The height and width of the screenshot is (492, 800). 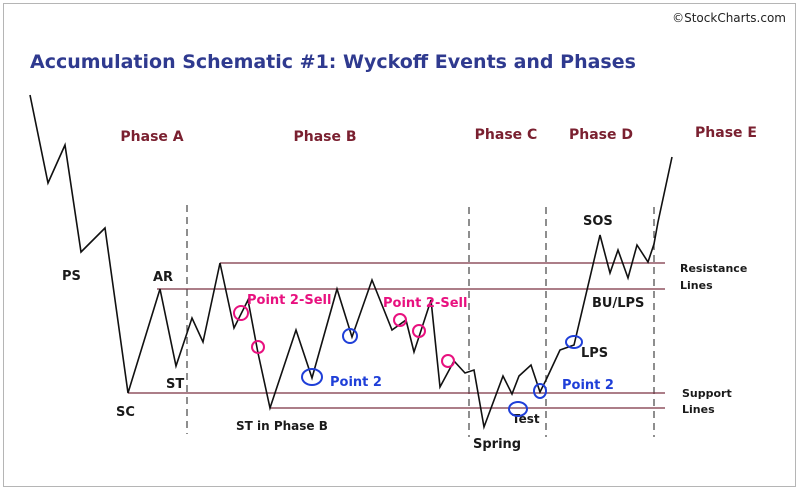 I want to click on resistance-lines-label: Lines, so click(x=696, y=285).